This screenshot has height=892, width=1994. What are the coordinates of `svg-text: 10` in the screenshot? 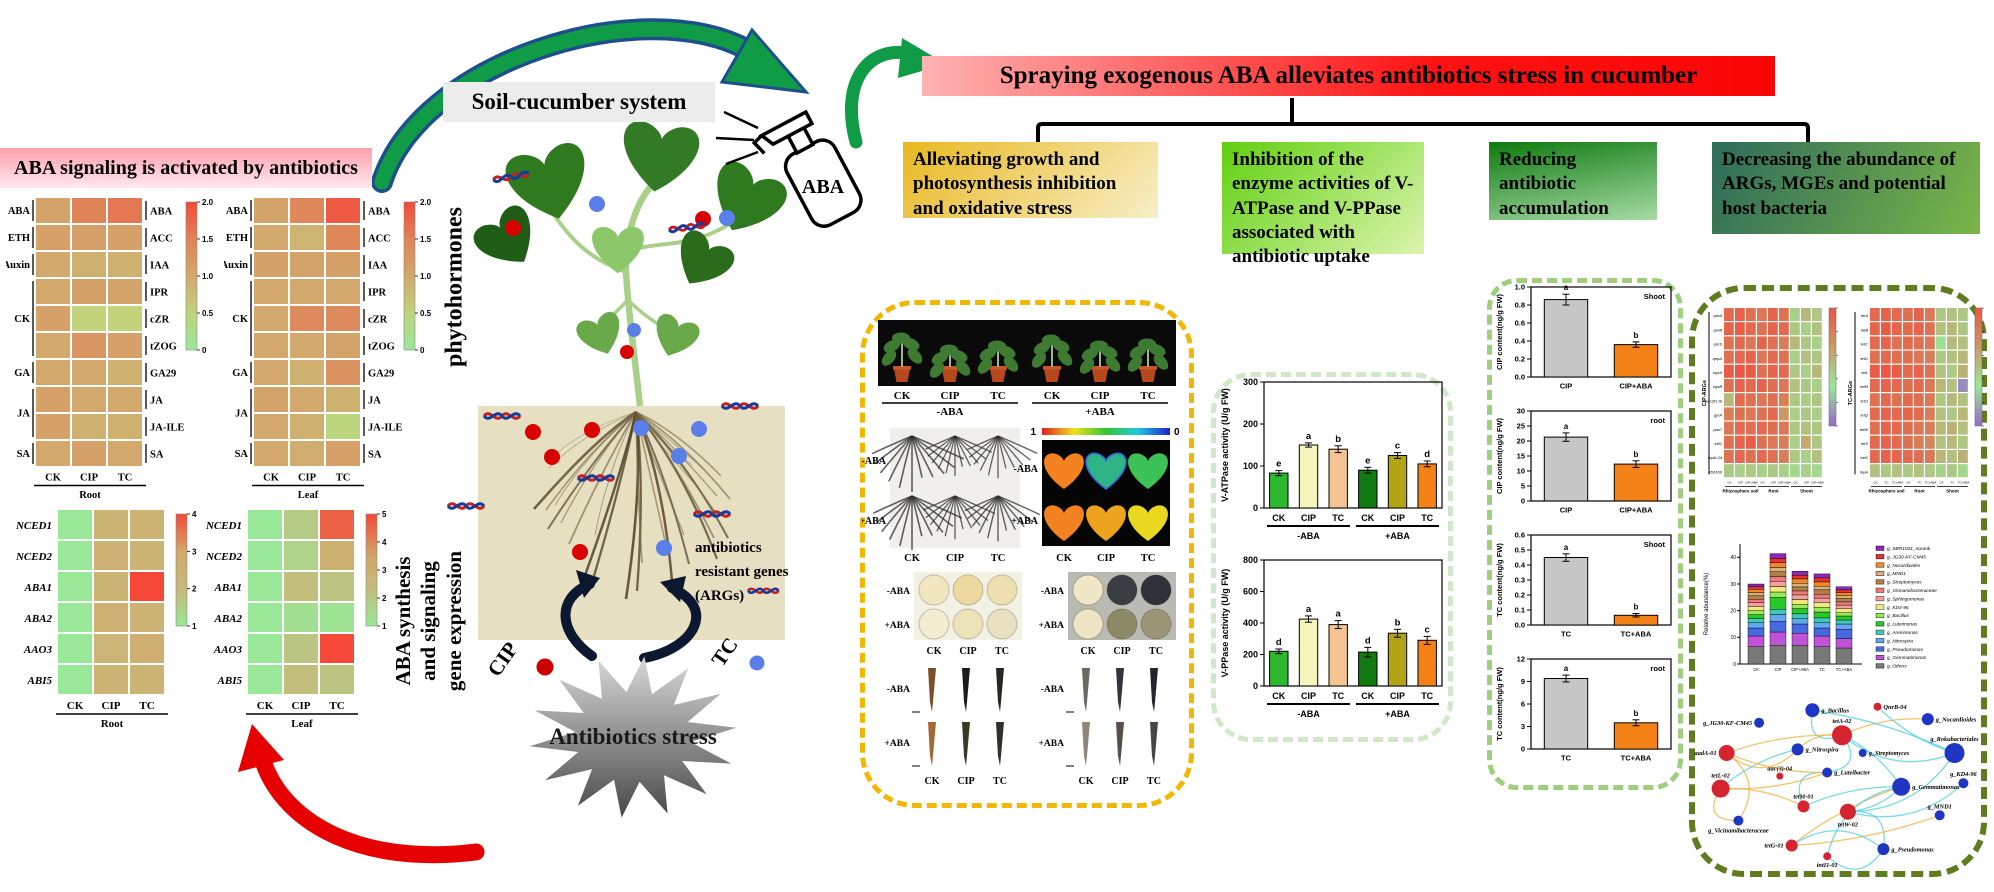 It's located at (1733, 638).